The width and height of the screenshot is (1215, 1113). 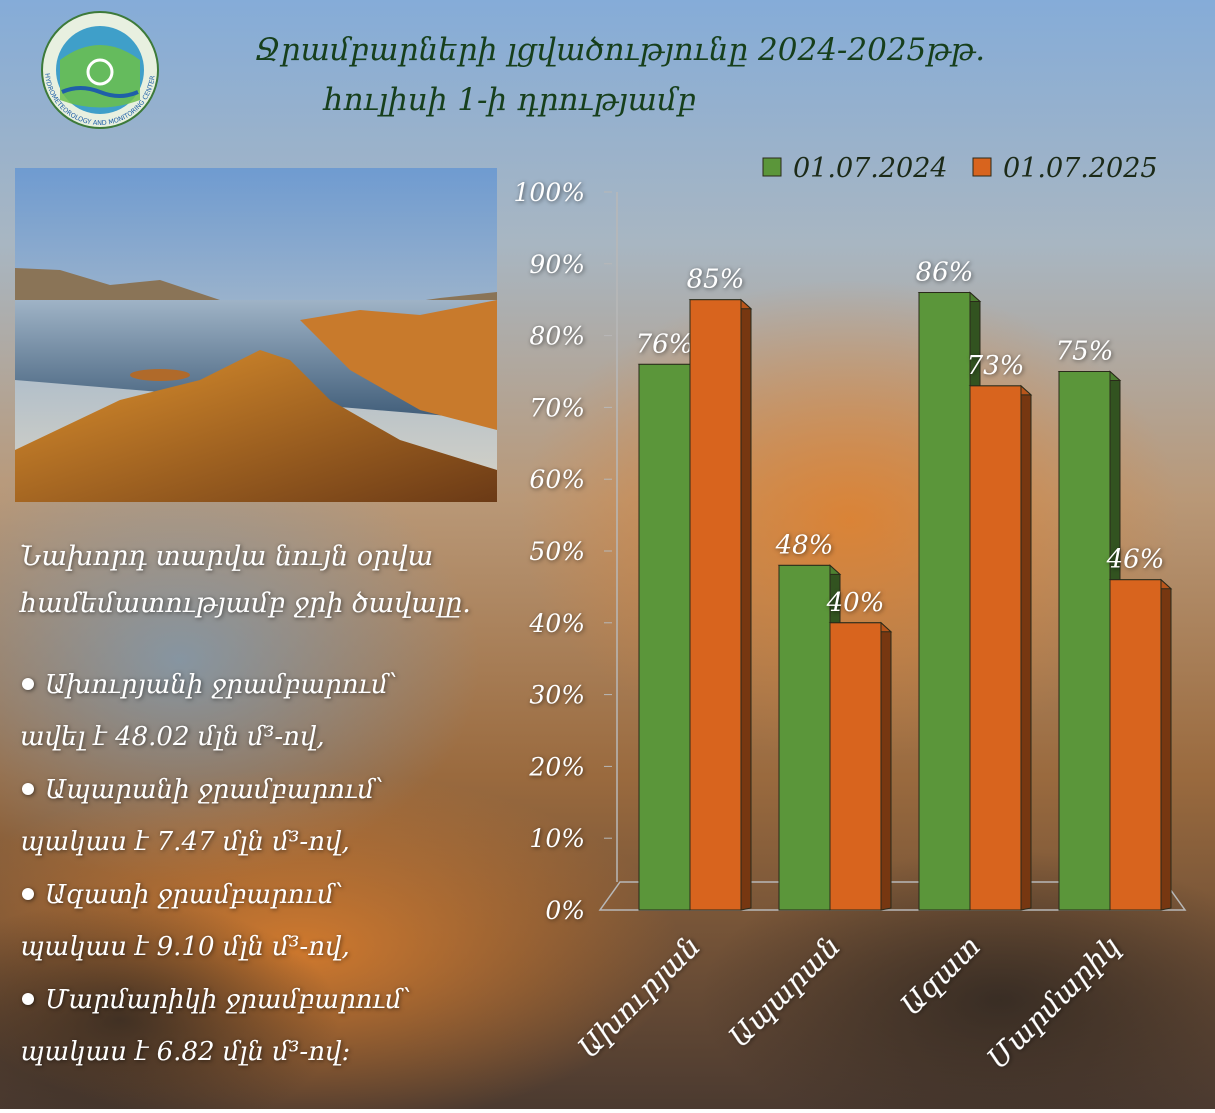 What do you see at coordinates (557, 407) in the screenshot?
I see `y-tick-label: 70%` at bounding box center [557, 407].